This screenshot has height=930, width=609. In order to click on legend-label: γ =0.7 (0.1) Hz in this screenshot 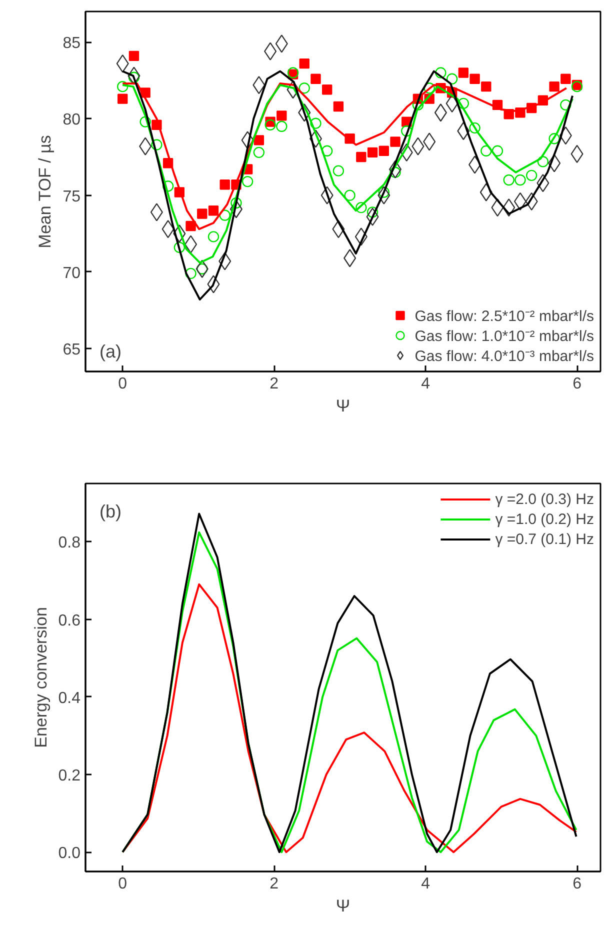, I will do `click(544, 539)`.